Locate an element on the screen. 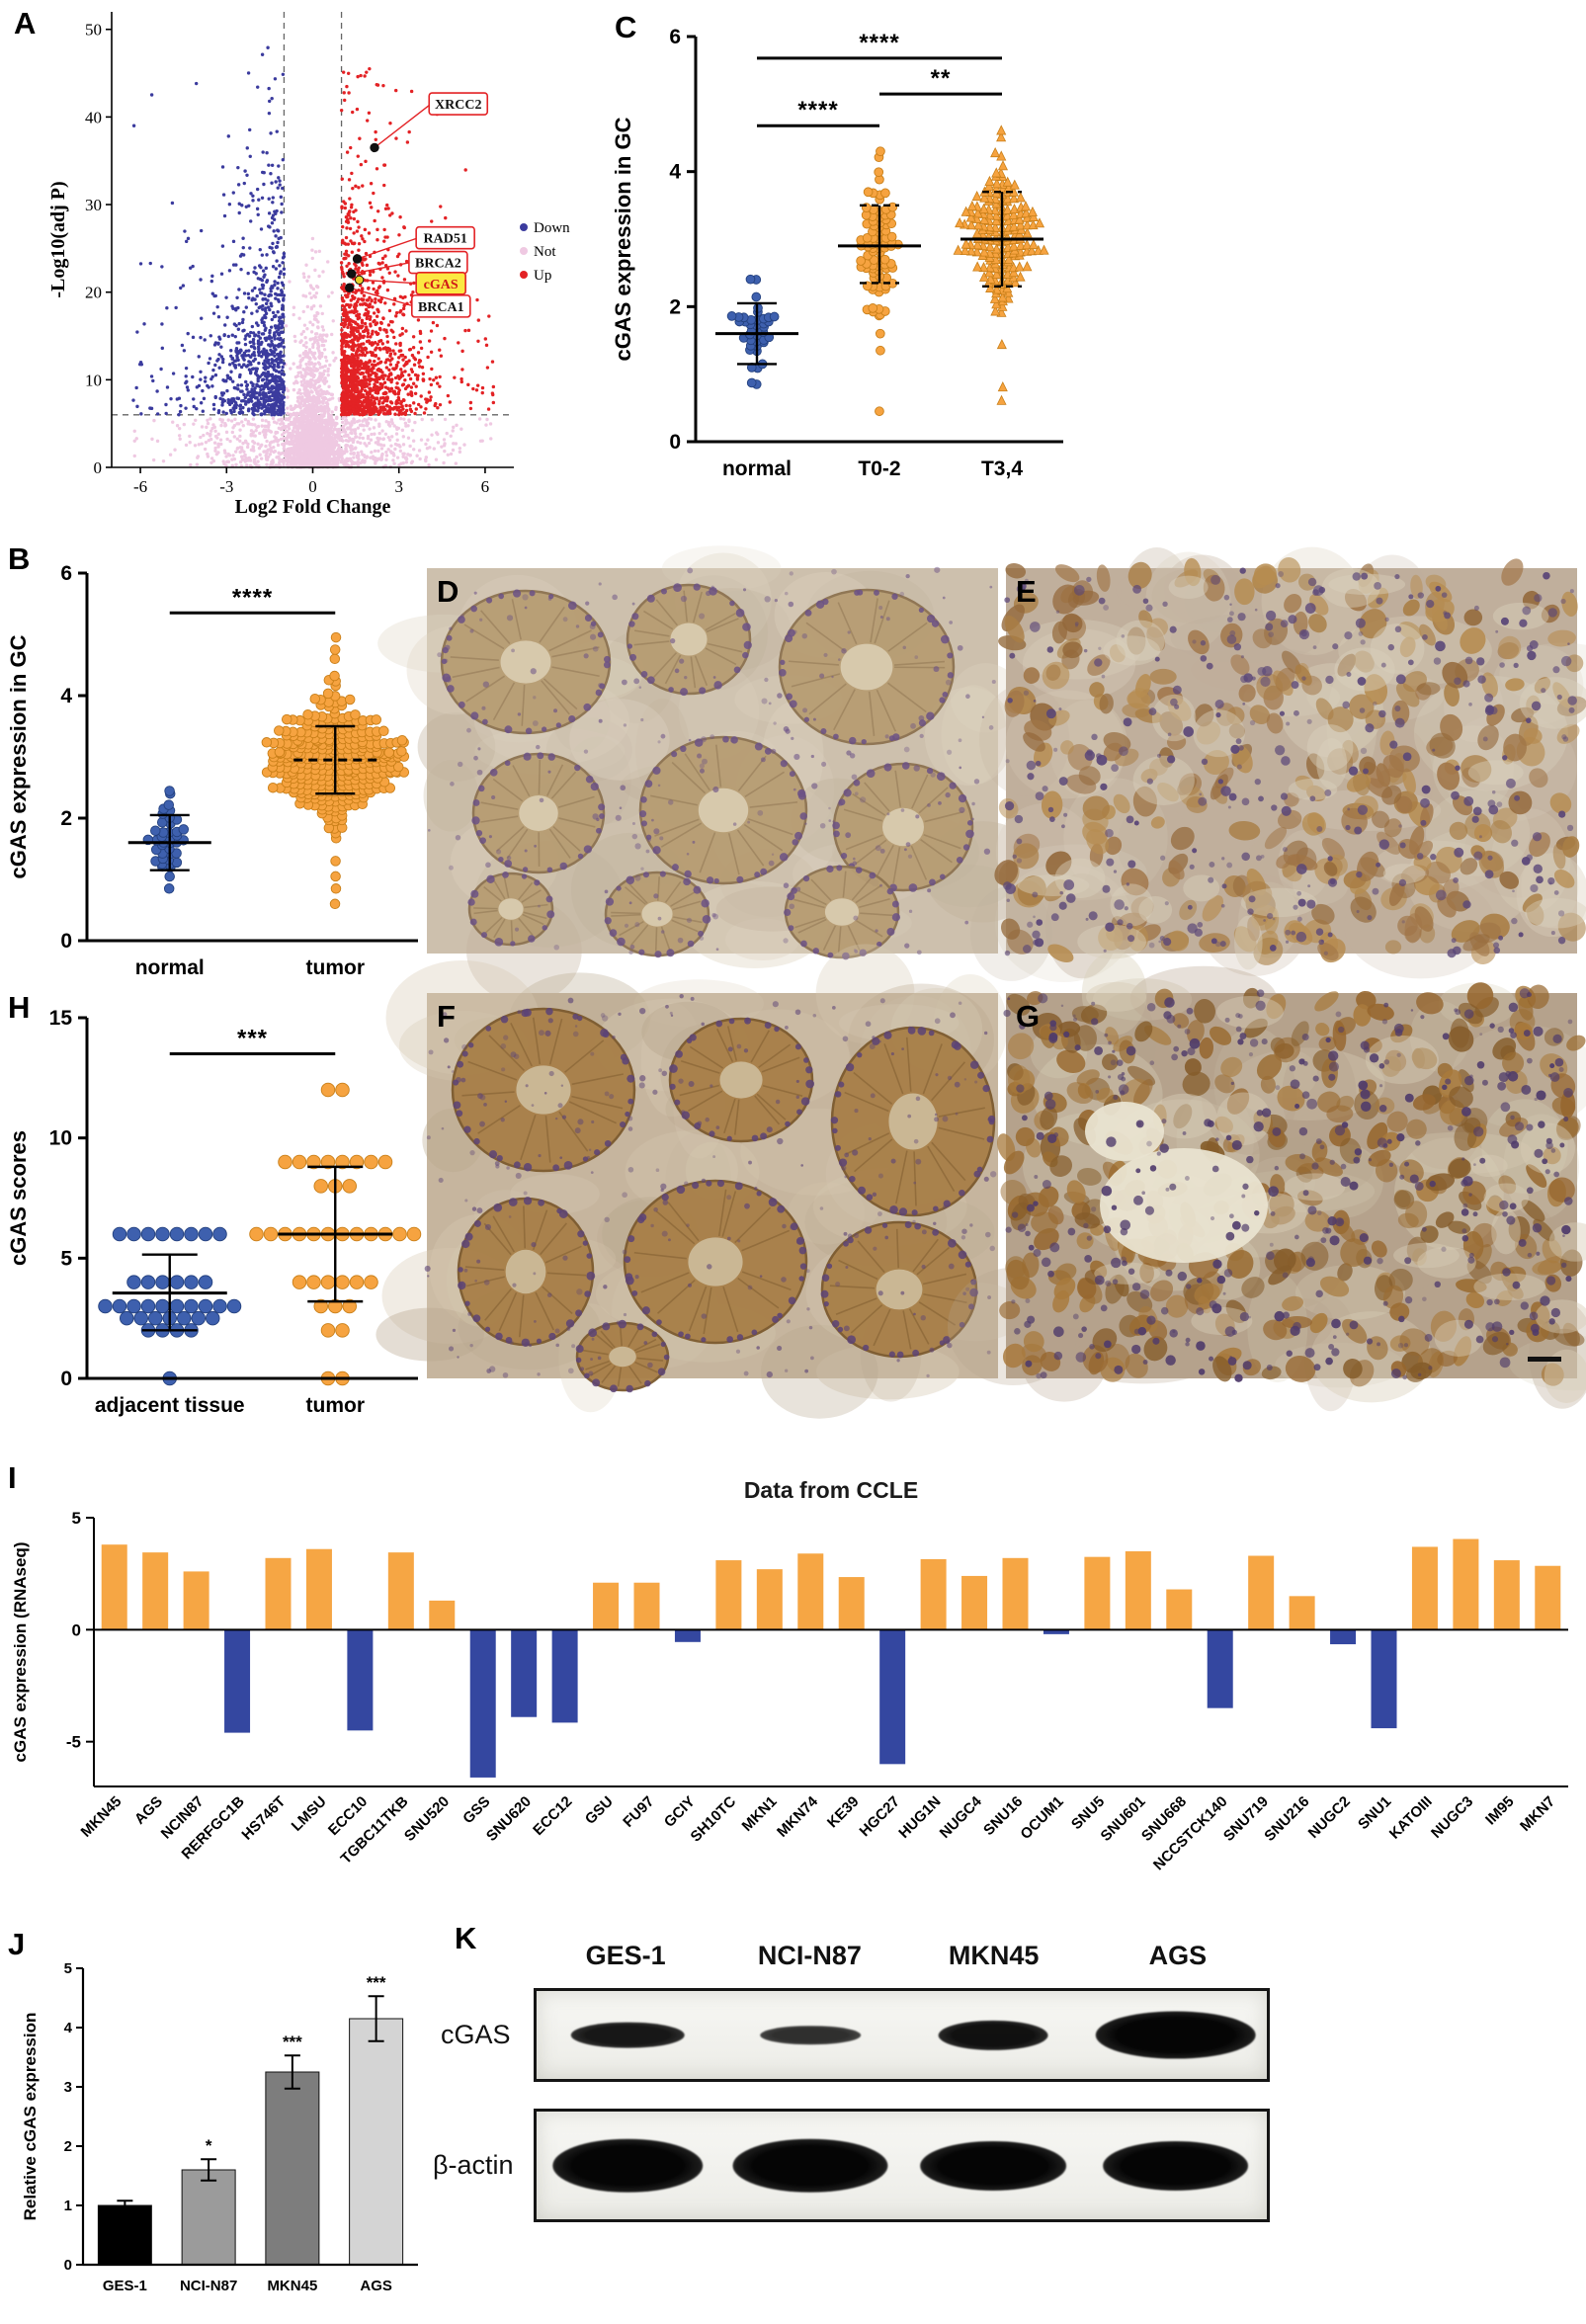 The image size is (1586, 2324). panel-label-h: H is located at coordinates (19, 1007).